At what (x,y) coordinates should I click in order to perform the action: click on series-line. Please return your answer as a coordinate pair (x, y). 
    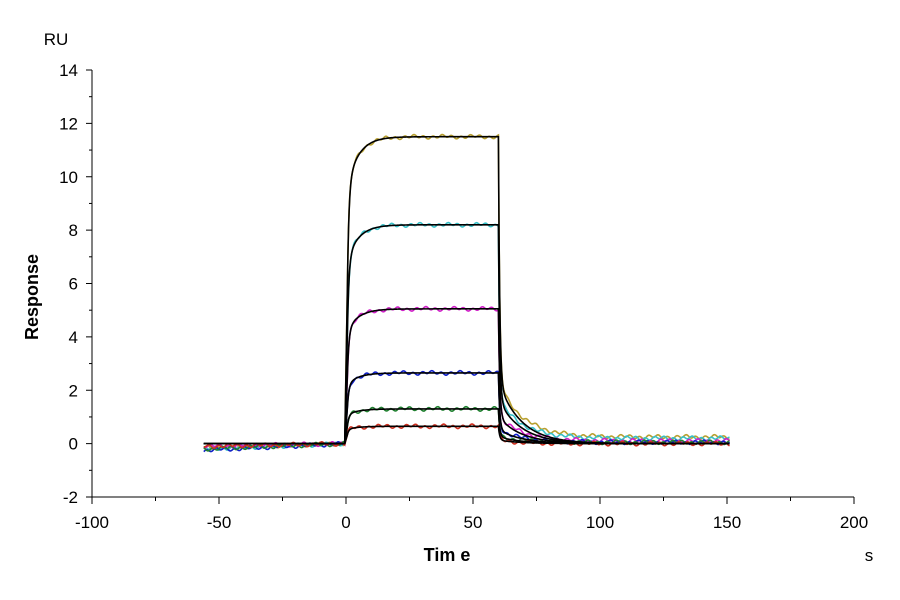
    Looking at the image, I should click on (466, 428).